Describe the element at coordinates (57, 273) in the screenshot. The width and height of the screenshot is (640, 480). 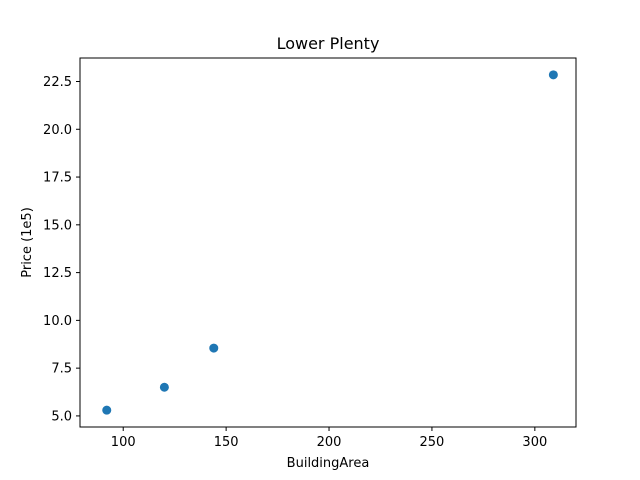
I see `y-tick-label: 12.5` at that location.